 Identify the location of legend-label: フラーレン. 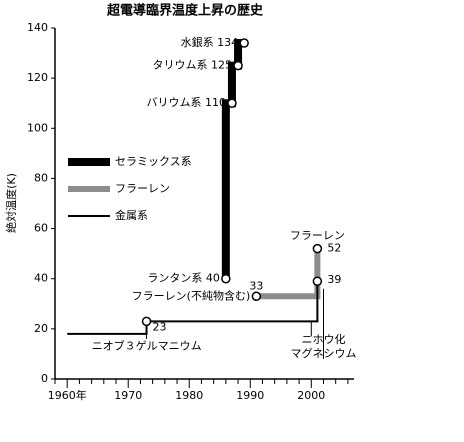
(142, 188).